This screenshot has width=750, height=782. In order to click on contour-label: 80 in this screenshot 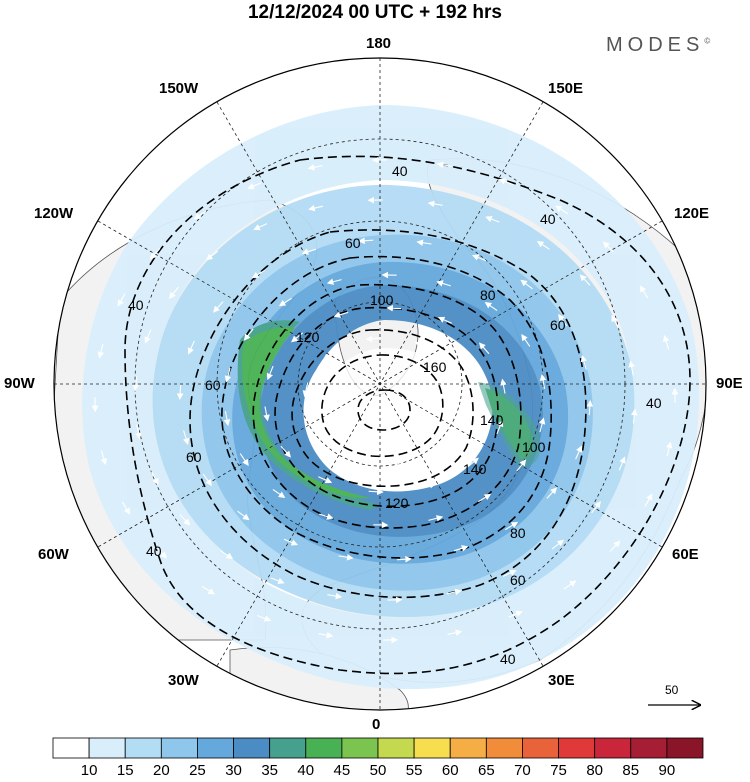, I will do `click(488, 295)`.